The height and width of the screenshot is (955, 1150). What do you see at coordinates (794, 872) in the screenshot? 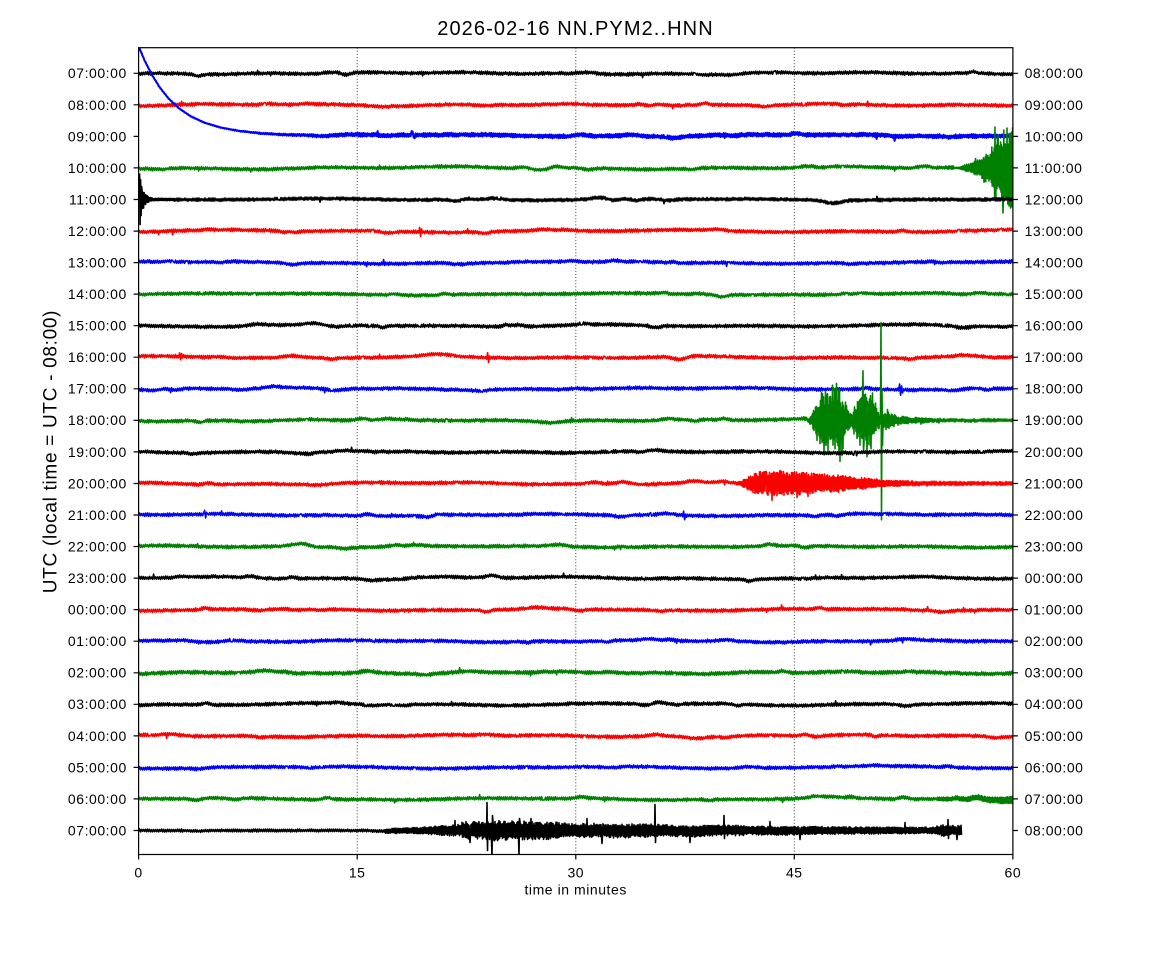
I see `svg-text: 45` at bounding box center [794, 872].